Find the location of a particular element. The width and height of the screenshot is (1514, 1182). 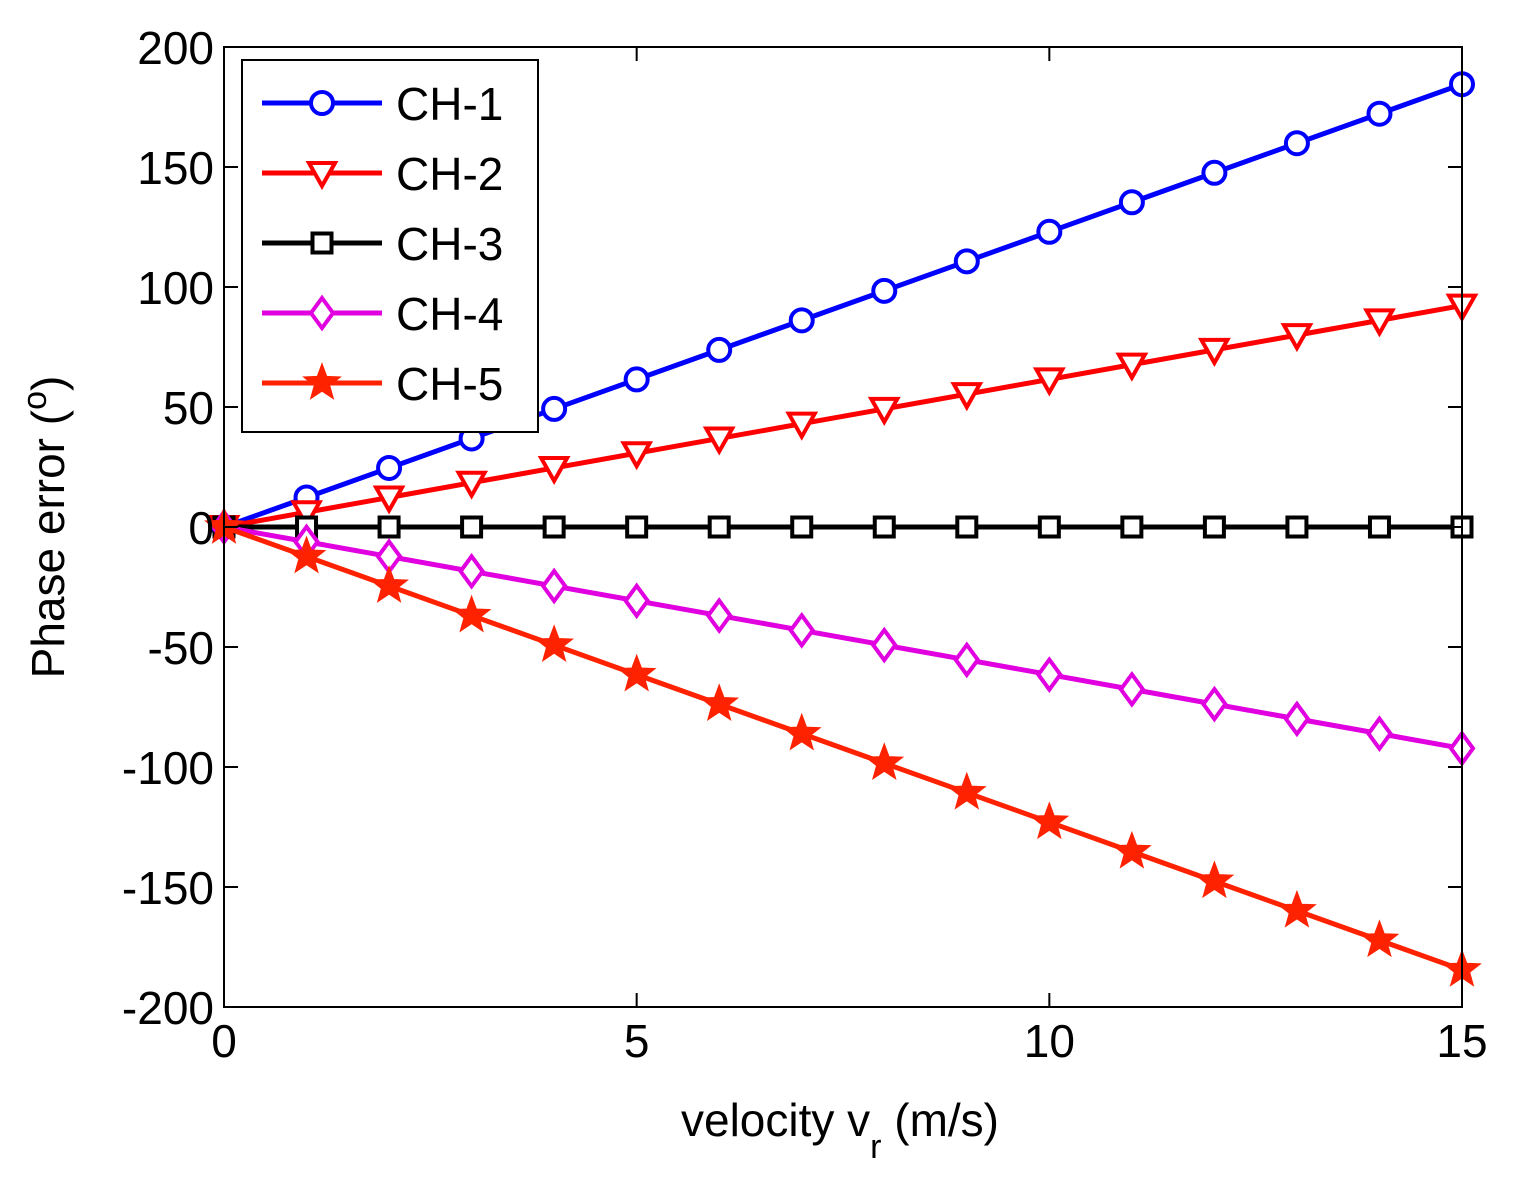

y-tick-label: 0 is located at coordinates (201, 528).